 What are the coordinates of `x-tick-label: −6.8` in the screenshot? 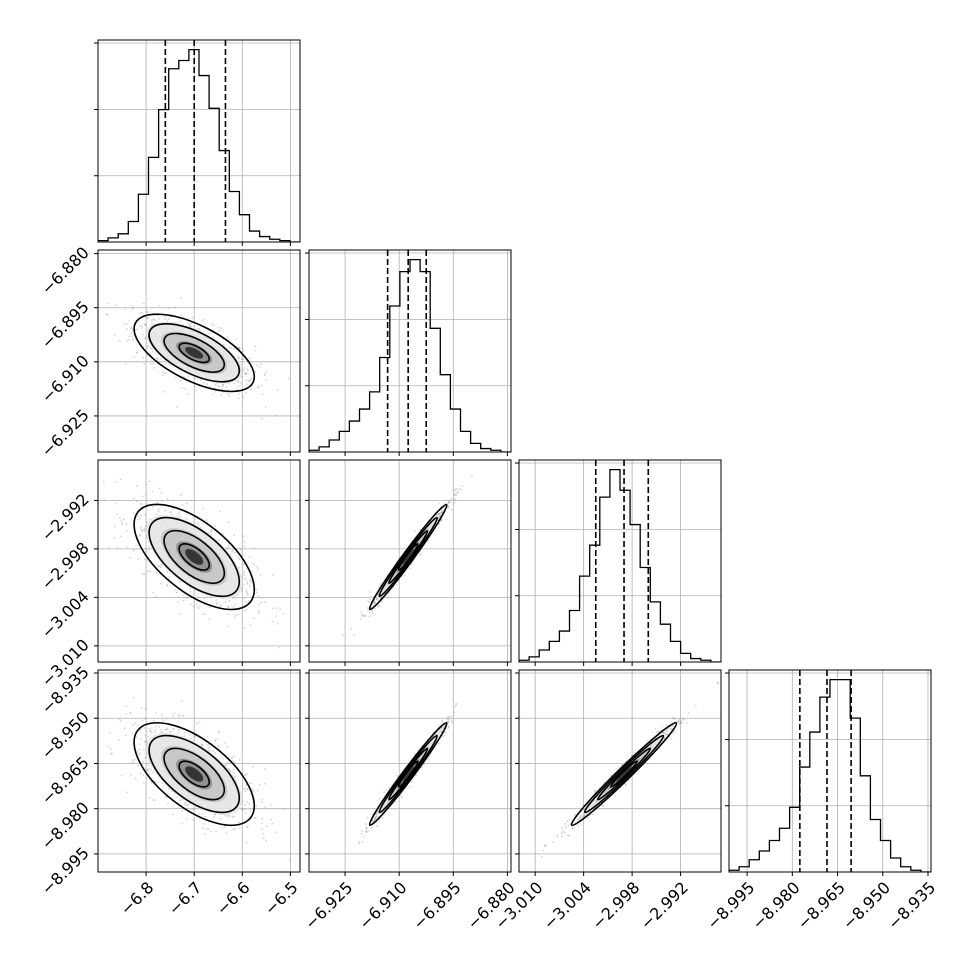 It's located at (136, 898).